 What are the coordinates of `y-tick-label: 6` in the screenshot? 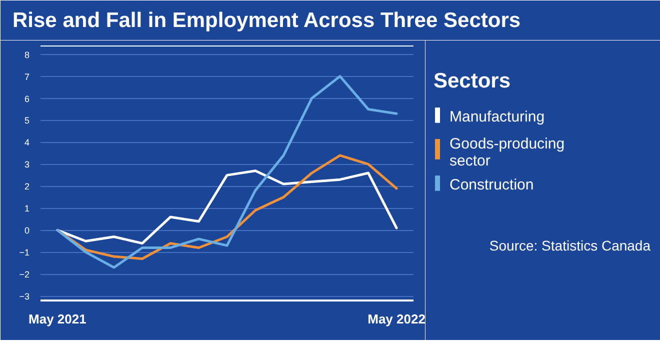 It's located at (27, 99).